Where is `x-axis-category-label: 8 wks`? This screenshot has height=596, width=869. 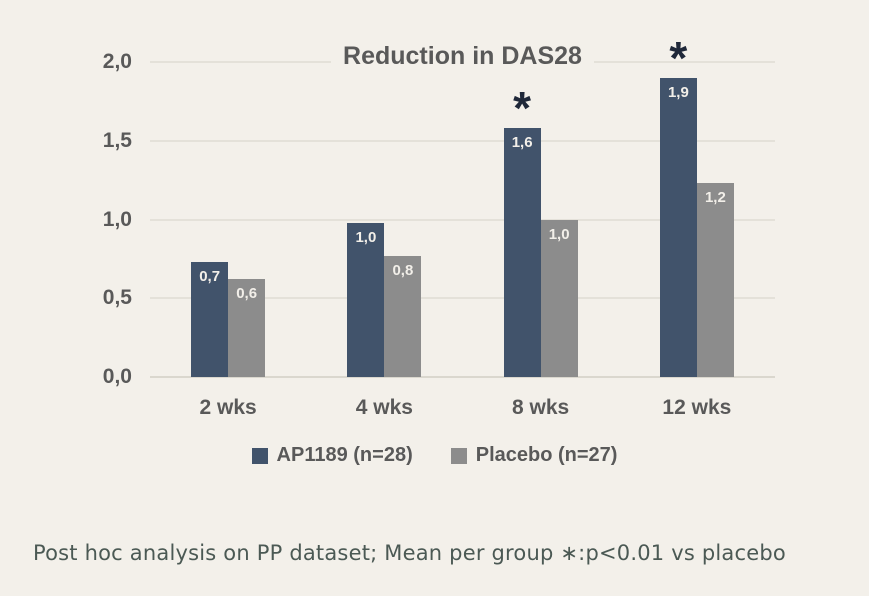
x-axis-category-label: 8 wks is located at coordinates (541, 407).